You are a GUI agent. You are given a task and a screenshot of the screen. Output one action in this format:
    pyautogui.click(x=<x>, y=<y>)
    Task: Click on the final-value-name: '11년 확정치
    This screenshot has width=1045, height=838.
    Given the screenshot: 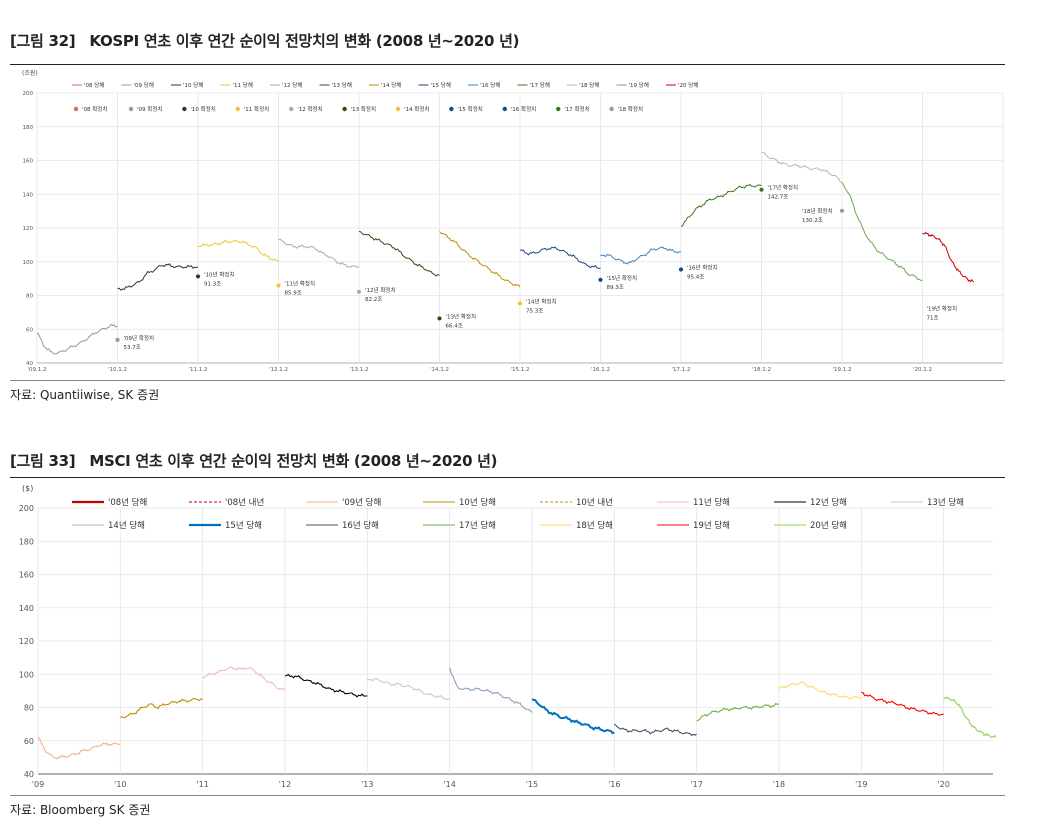 What is the action you would take?
    pyautogui.click(x=300, y=284)
    